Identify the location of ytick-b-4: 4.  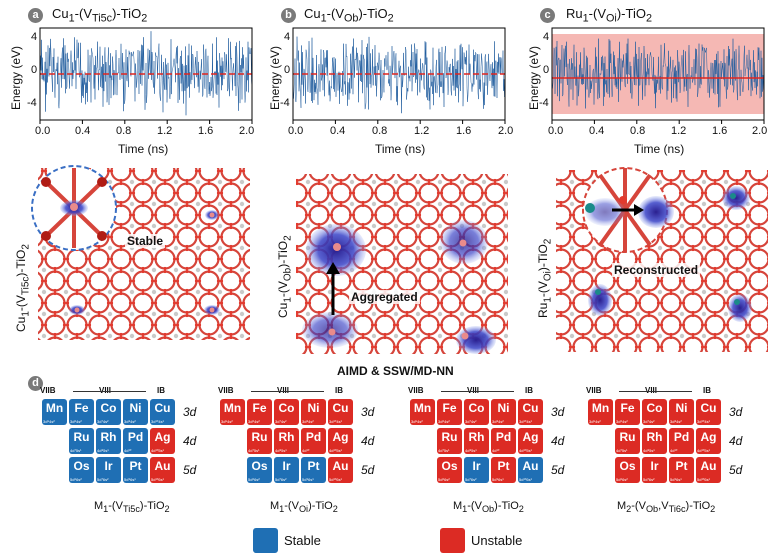
(287, 37).